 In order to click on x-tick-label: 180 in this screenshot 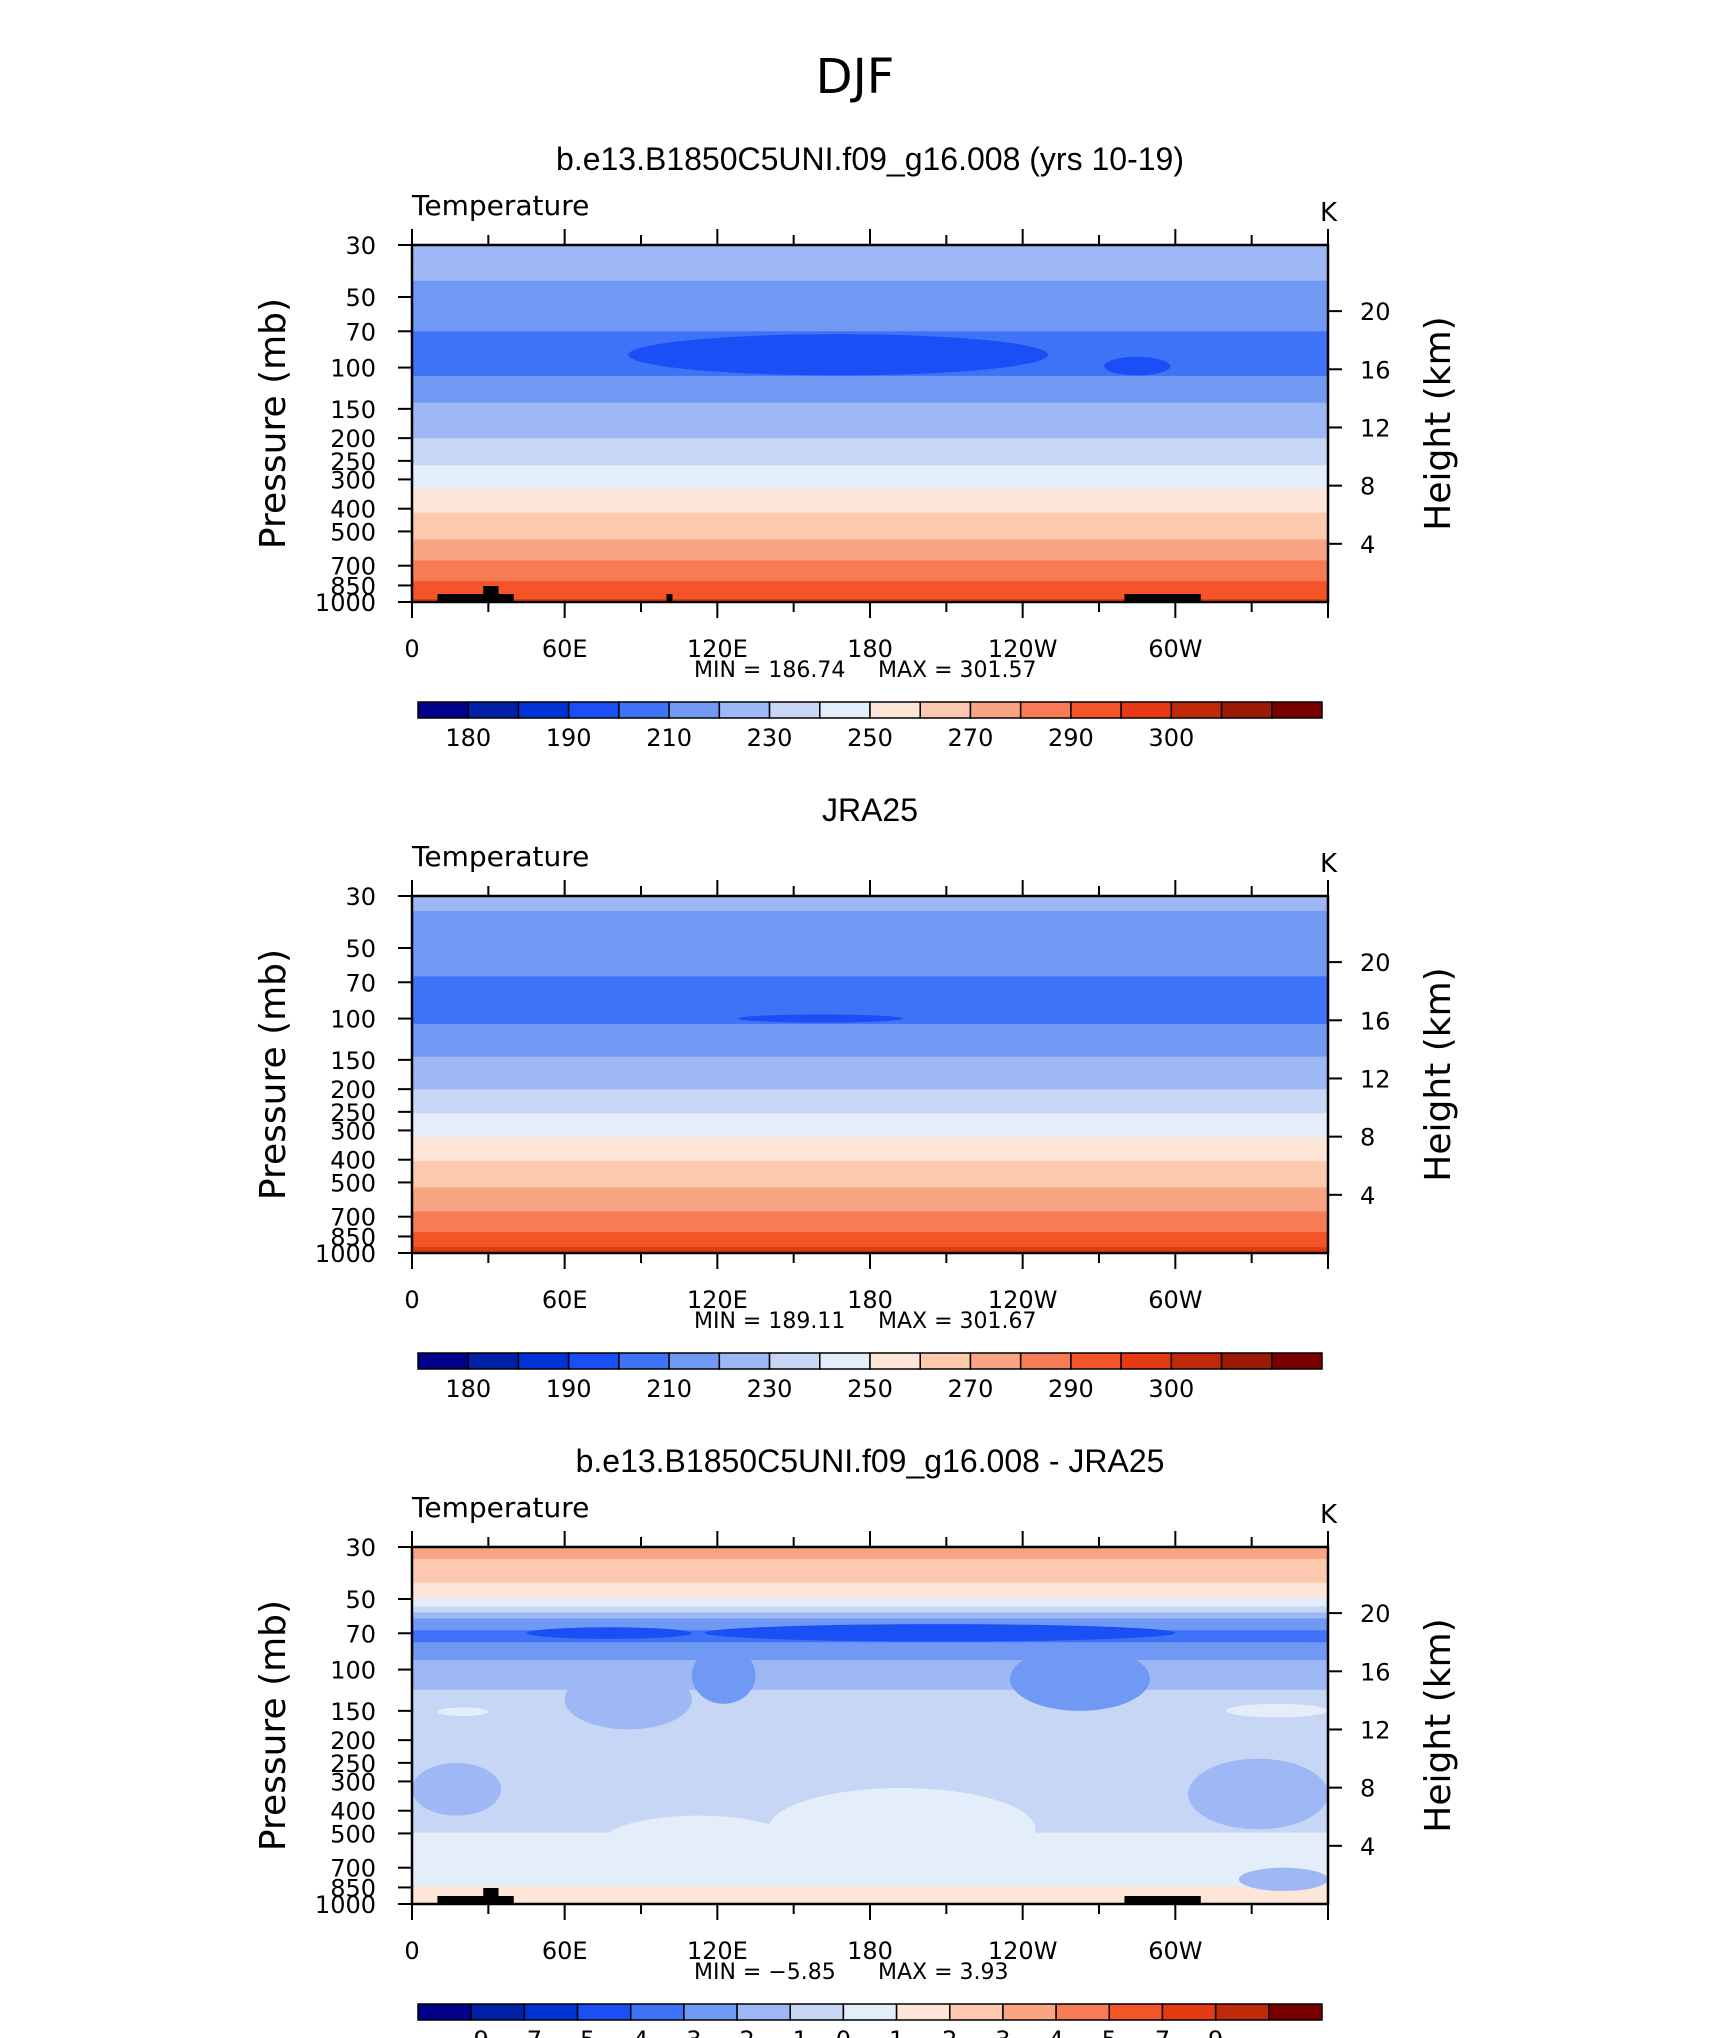, I will do `click(870, 649)`.